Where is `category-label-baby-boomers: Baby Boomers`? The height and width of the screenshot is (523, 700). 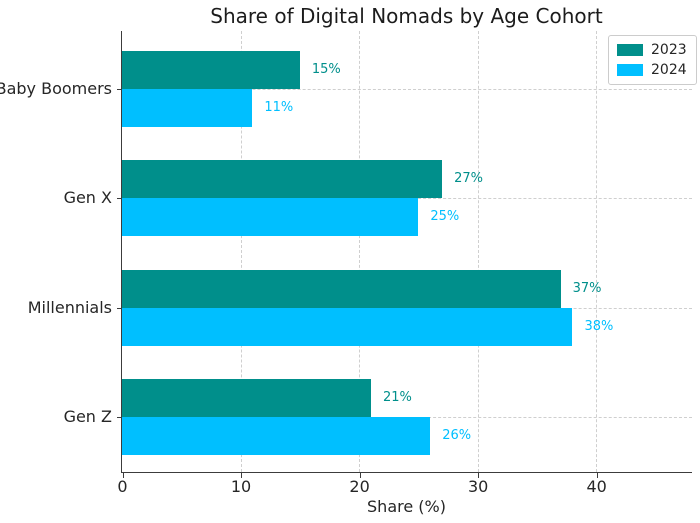 category-label-baby-boomers: Baby Boomers is located at coordinates (56, 88).